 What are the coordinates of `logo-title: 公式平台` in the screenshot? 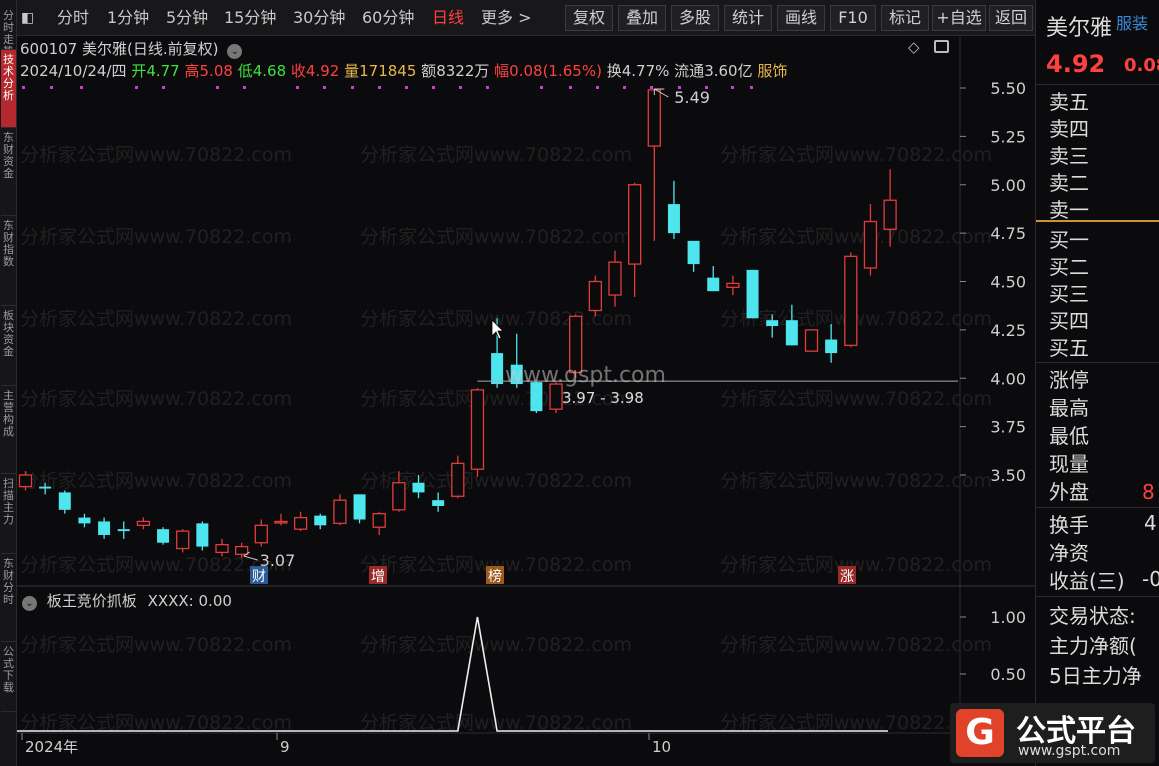 It's located at (1076, 731).